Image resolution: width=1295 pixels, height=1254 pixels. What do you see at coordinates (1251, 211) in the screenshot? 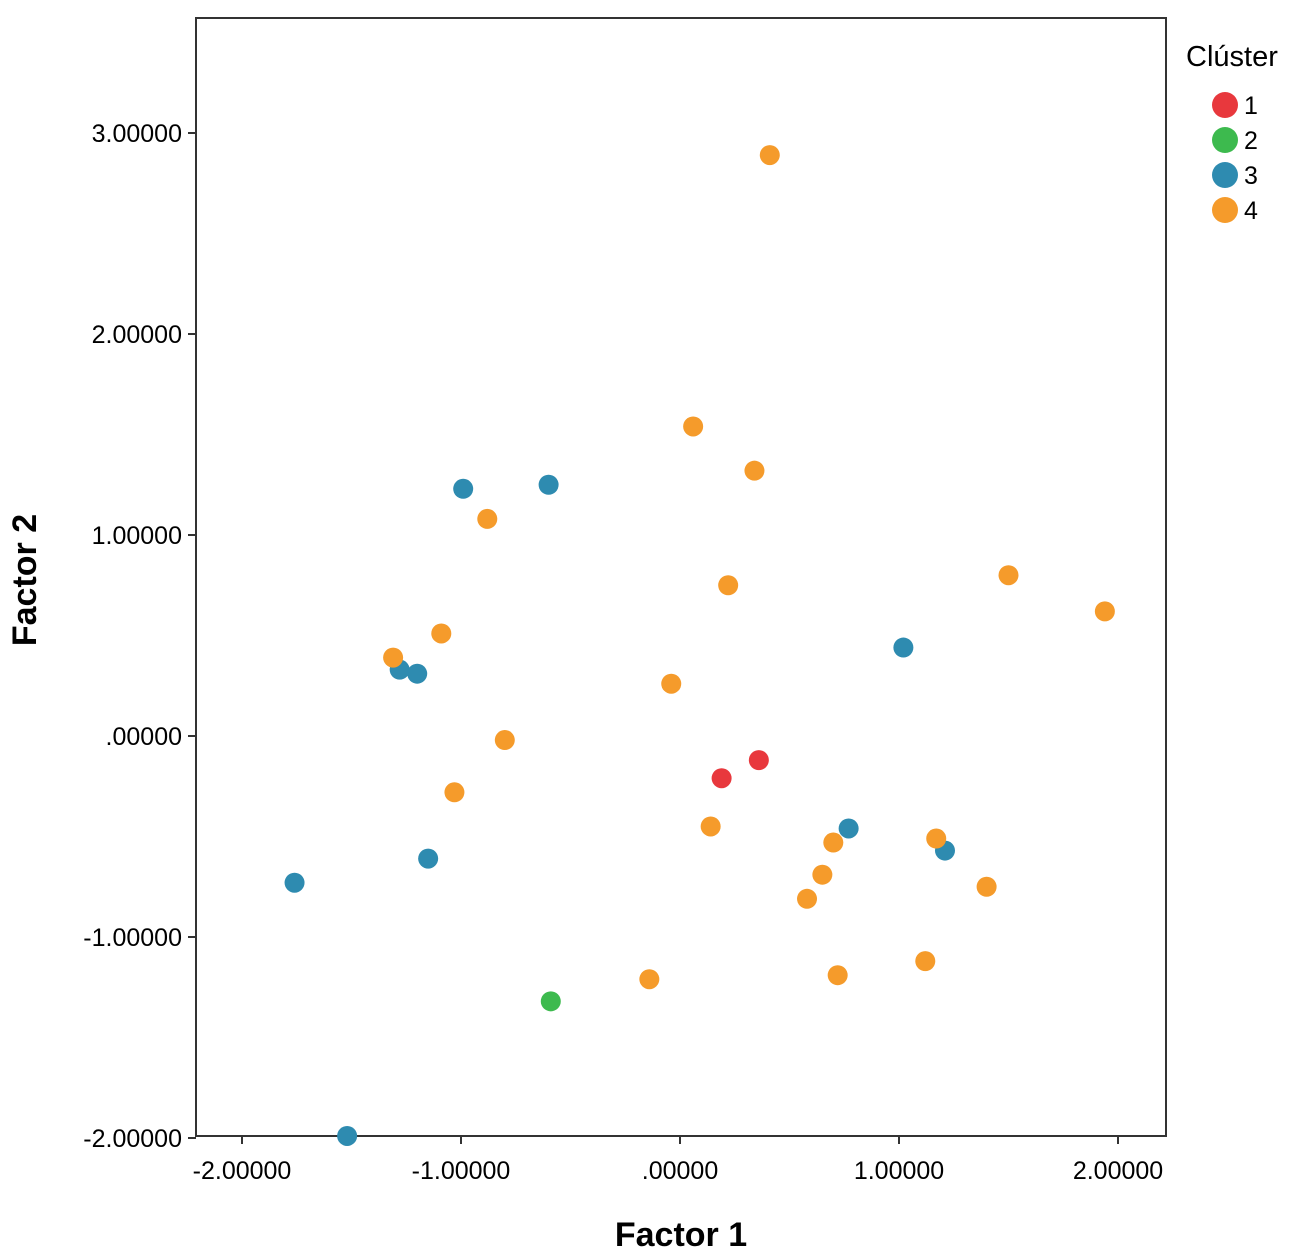
I see `legend-label-4: 4` at bounding box center [1251, 211].